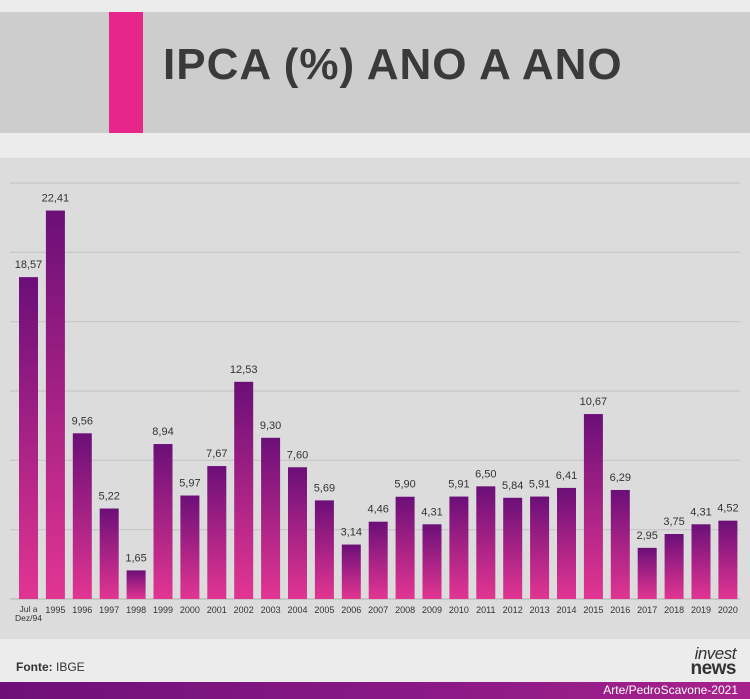  Describe the element at coordinates (378, 610) in the screenshot. I see `x-tick-label: 2007` at that location.